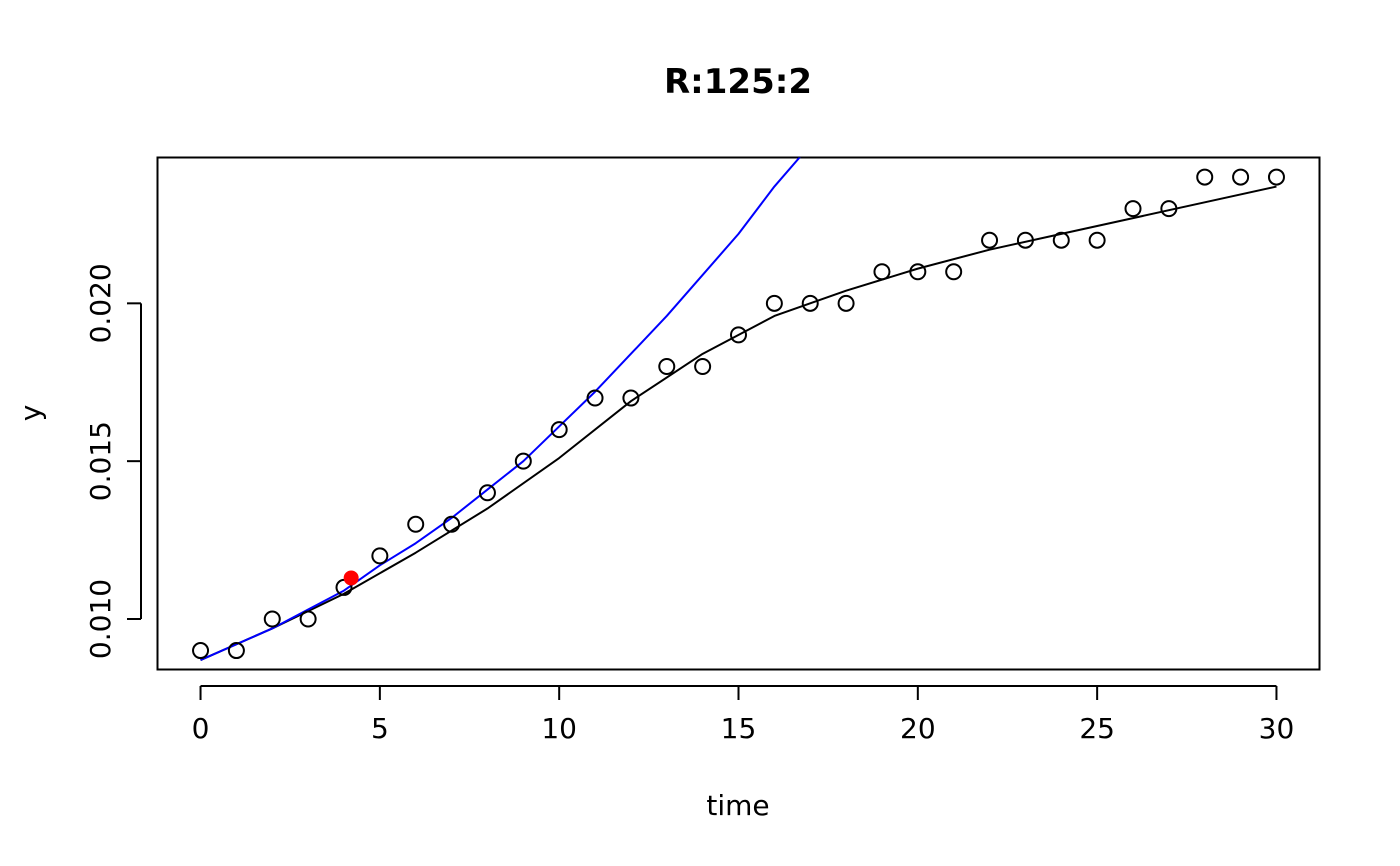 The image size is (1400, 866). Describe the element at coordinates (30, 413) in the screenshot. I see `y-axis-label: y` at that location.